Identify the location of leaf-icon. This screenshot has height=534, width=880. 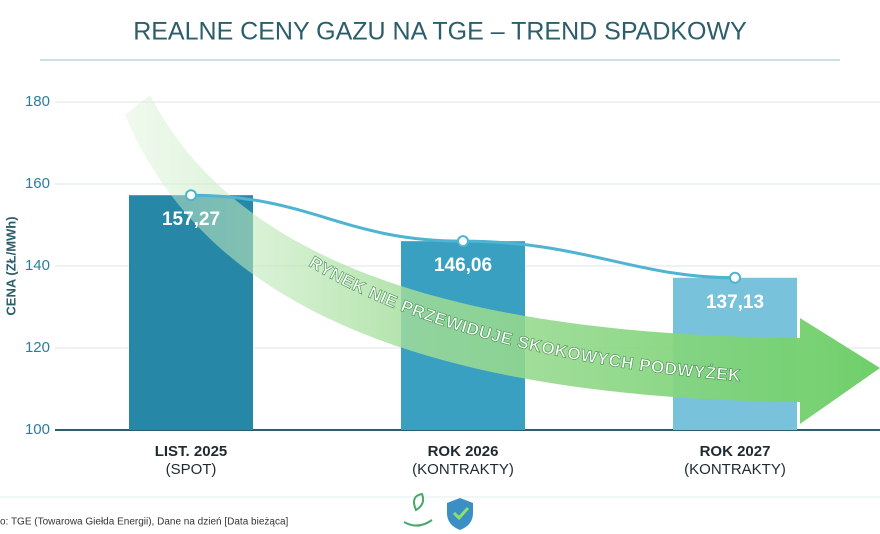
(418, 509).